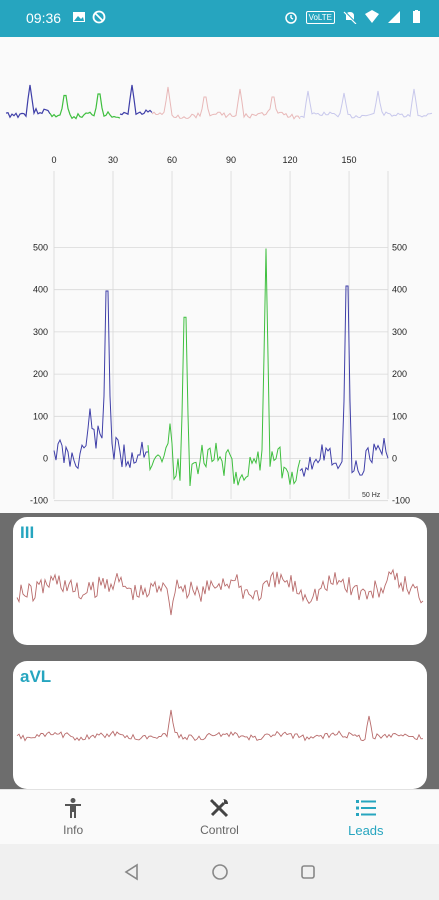 The image size is (439, 900). I want to click on nav-label: Info, so click(73, 830).